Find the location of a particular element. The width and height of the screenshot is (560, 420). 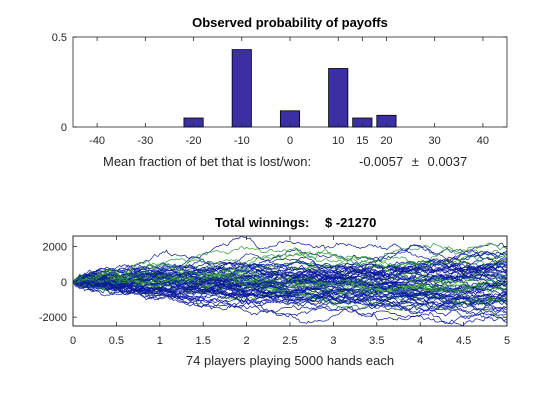

x-tick-label: 30 is located at coordinates (435, 141).